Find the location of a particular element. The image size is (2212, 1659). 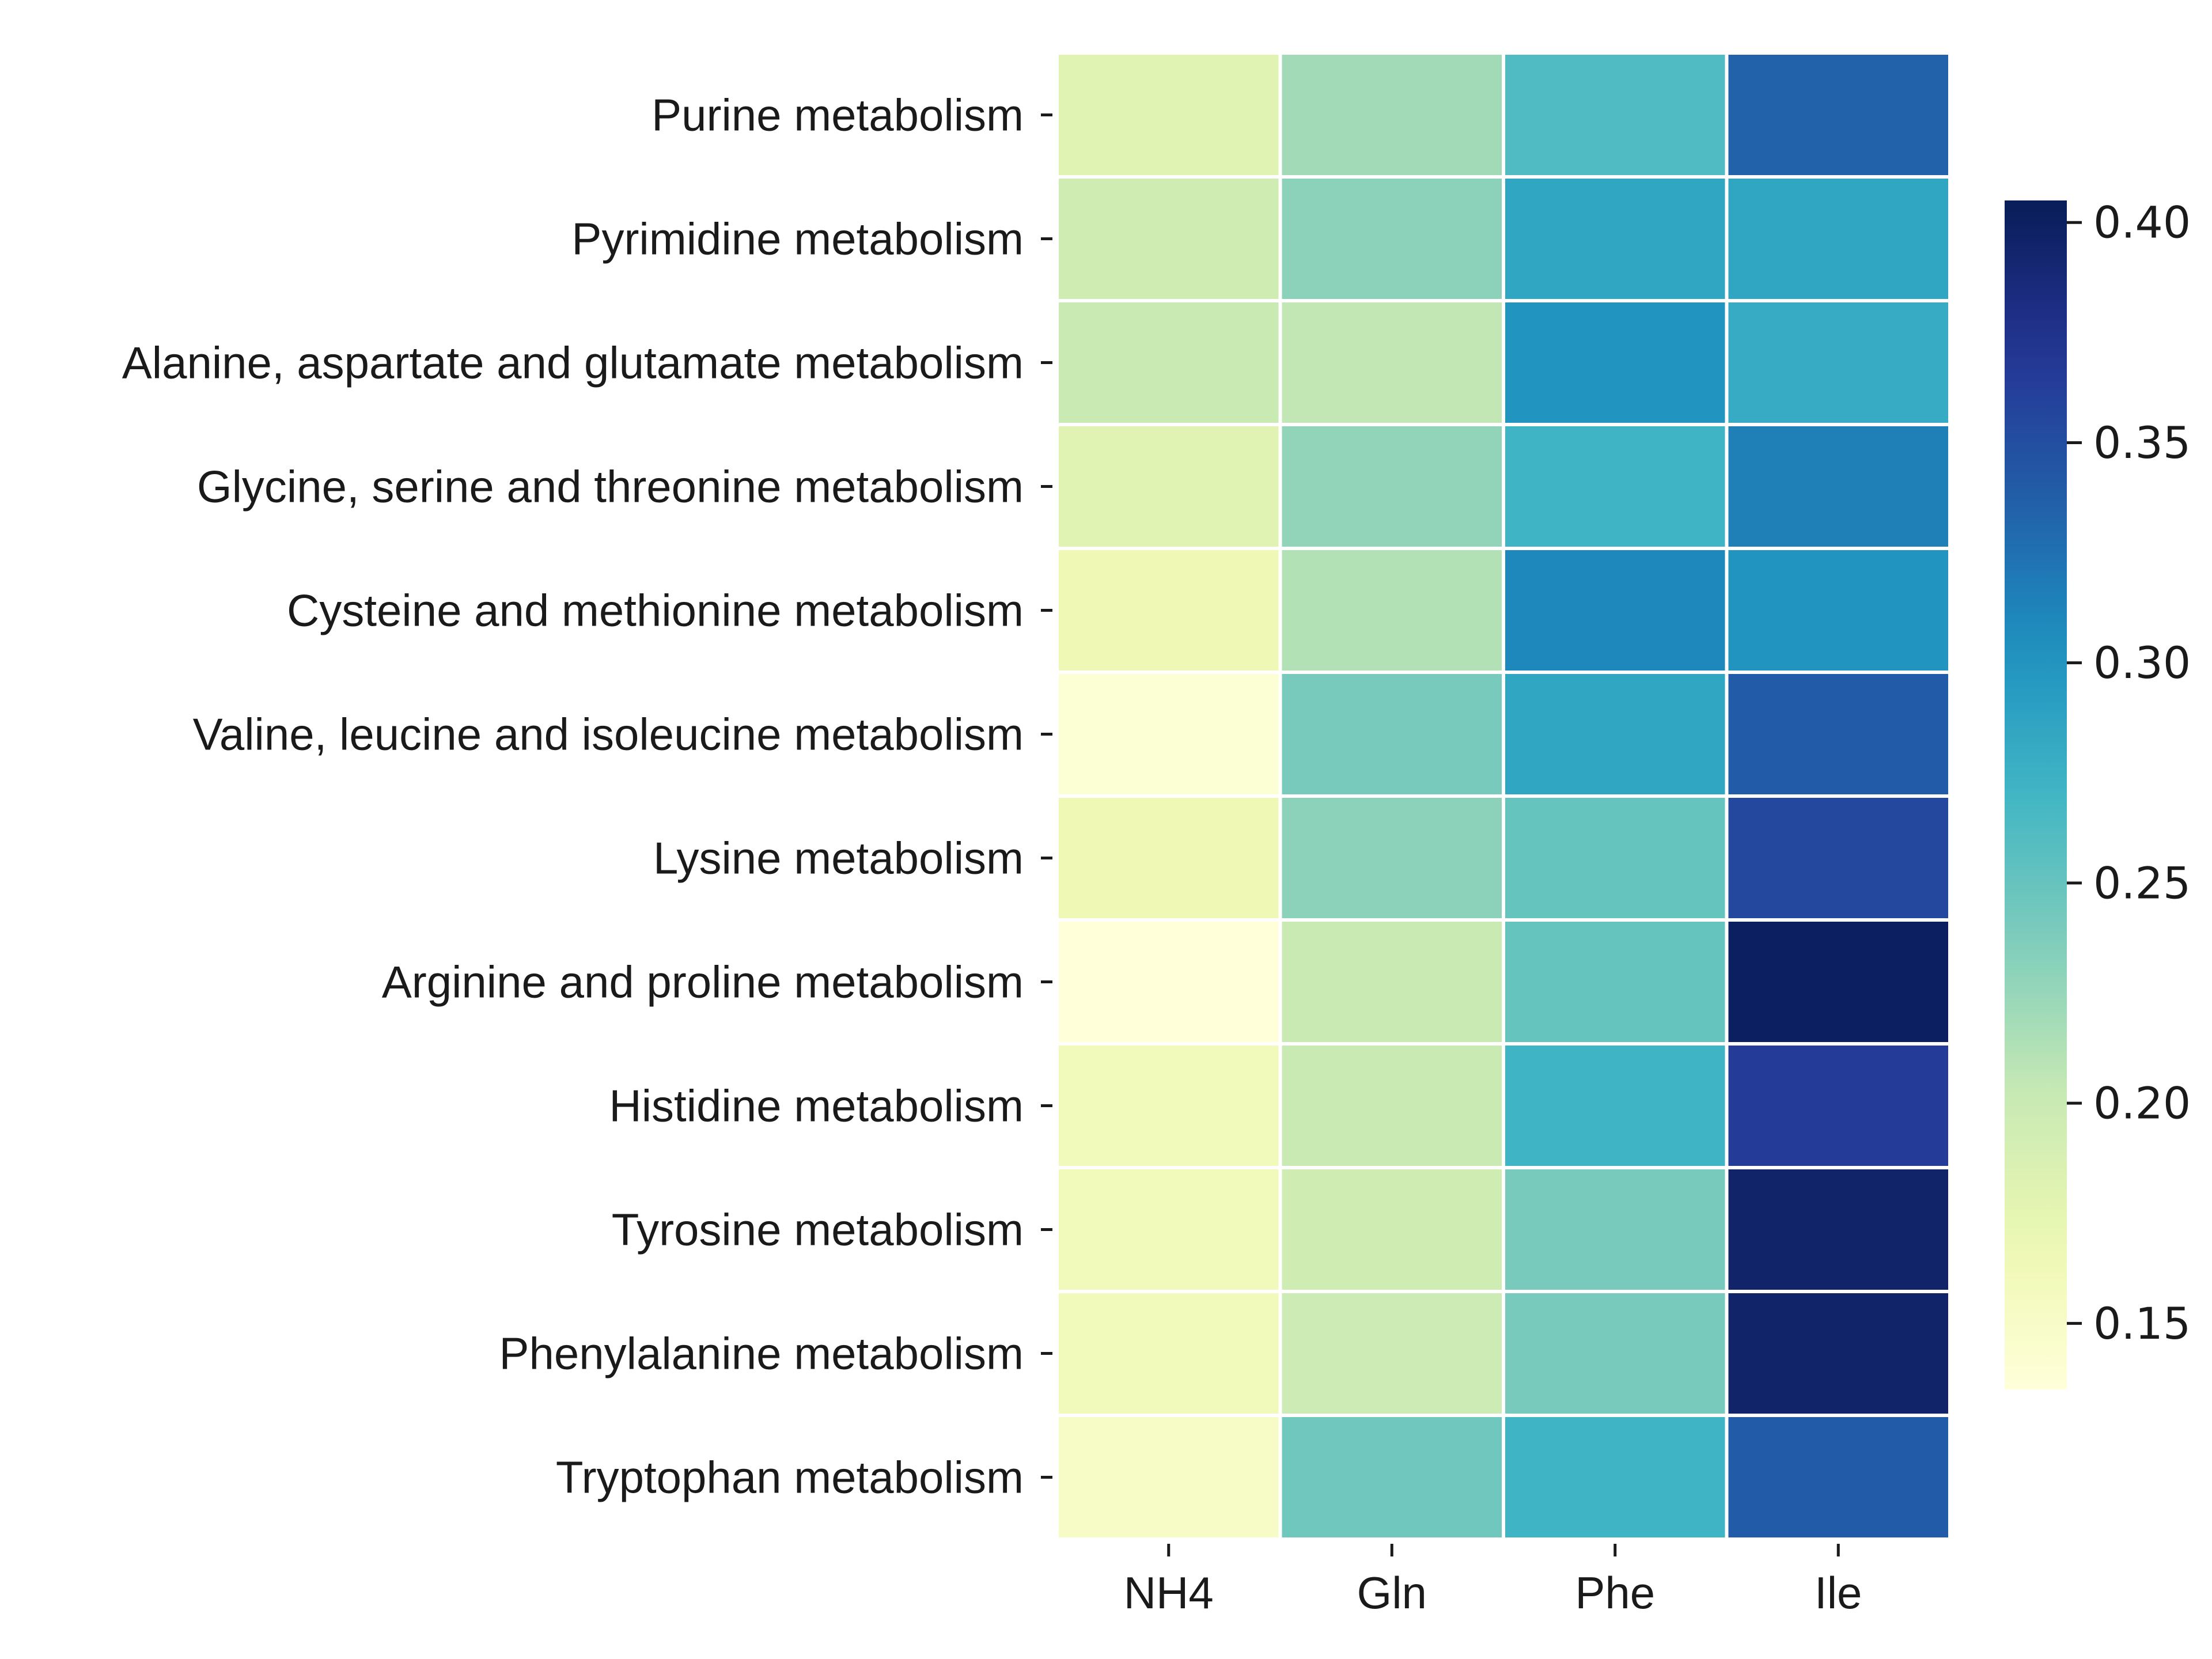

colorbar-gradient is located at coordinates (2036, 794).